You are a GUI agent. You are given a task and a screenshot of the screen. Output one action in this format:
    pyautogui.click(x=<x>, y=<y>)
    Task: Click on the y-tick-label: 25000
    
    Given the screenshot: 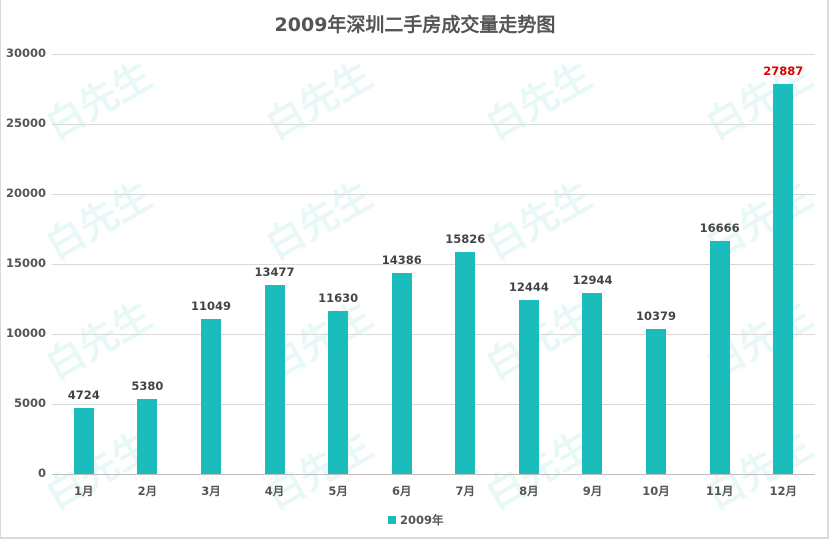 What is the action you would take?
    pyautogui.click(x=25, y=123)
    